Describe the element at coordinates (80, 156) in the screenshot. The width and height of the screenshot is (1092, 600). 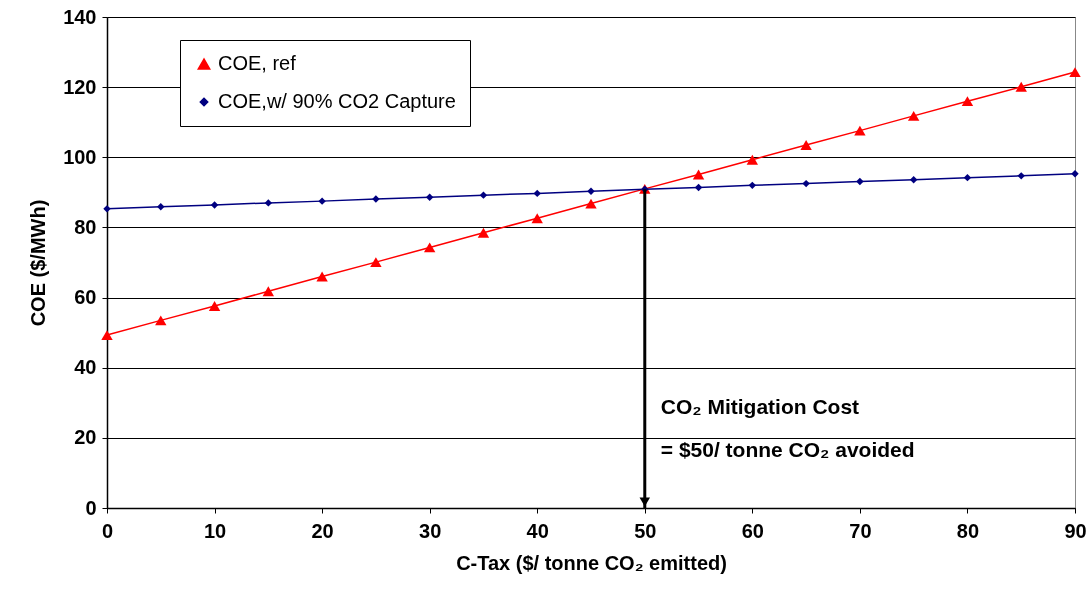
I see `y-tick-label: 100` at that location.